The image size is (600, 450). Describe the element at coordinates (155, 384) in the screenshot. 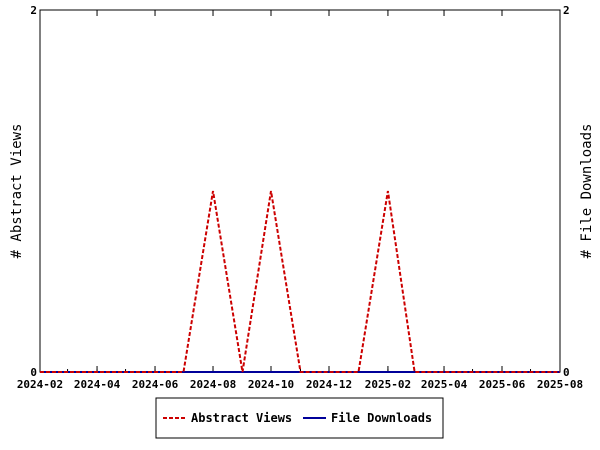

I see `x-tick-label: 2024-06` at that location.